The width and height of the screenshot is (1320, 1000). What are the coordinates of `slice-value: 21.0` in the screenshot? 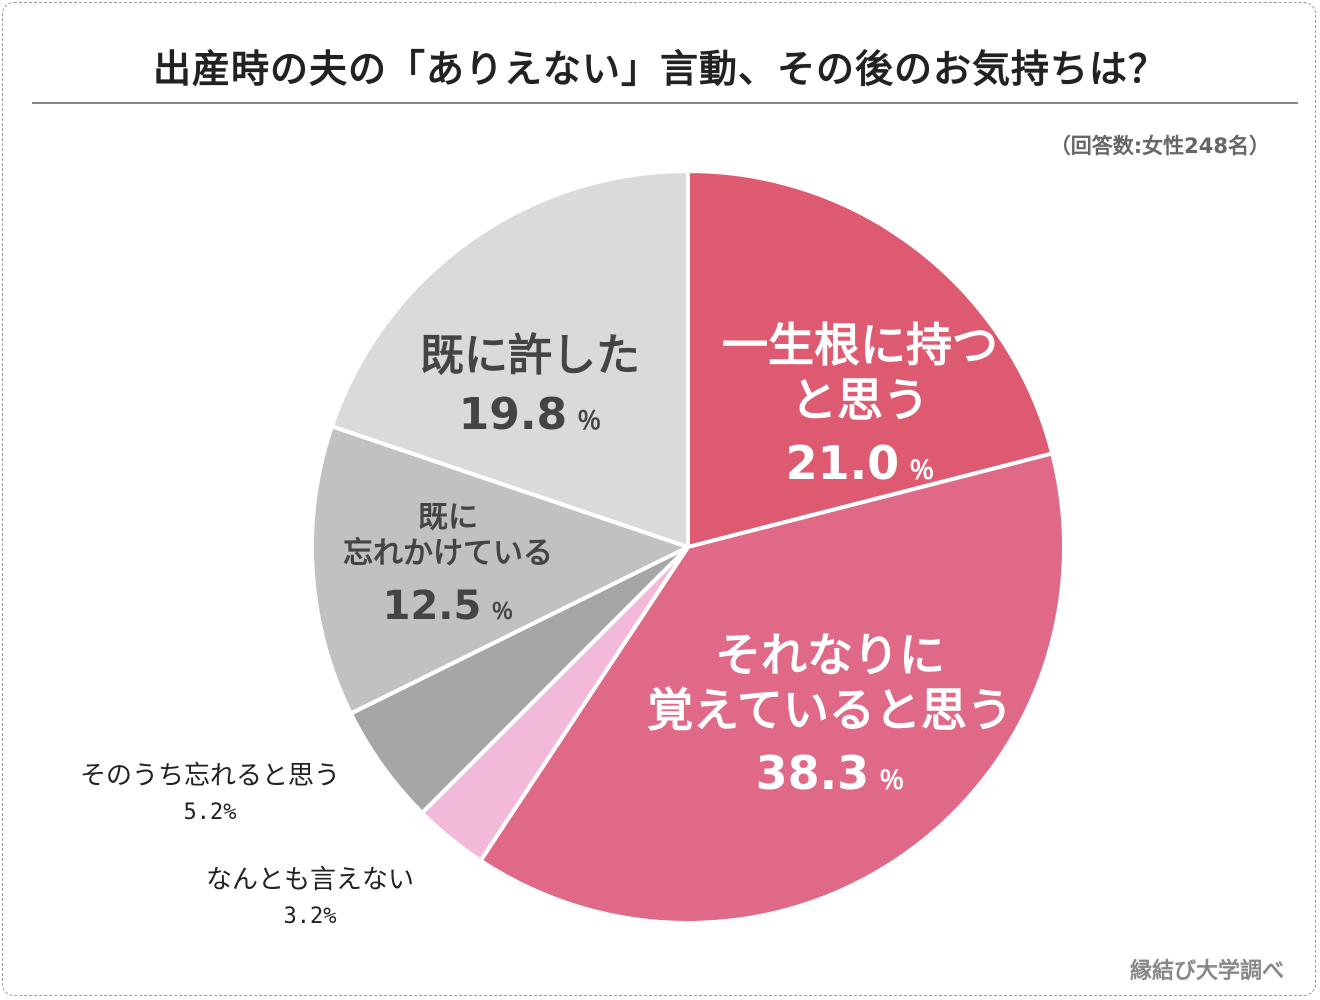 It's located at (842, 463).